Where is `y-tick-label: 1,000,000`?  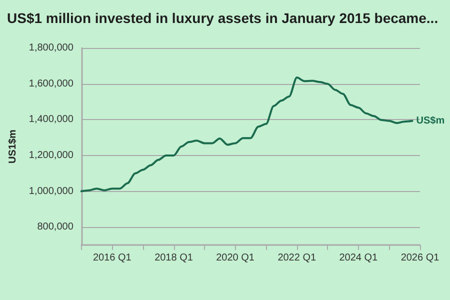 y-tick-label: 1,000,000 is located at coordinates (51, 191).